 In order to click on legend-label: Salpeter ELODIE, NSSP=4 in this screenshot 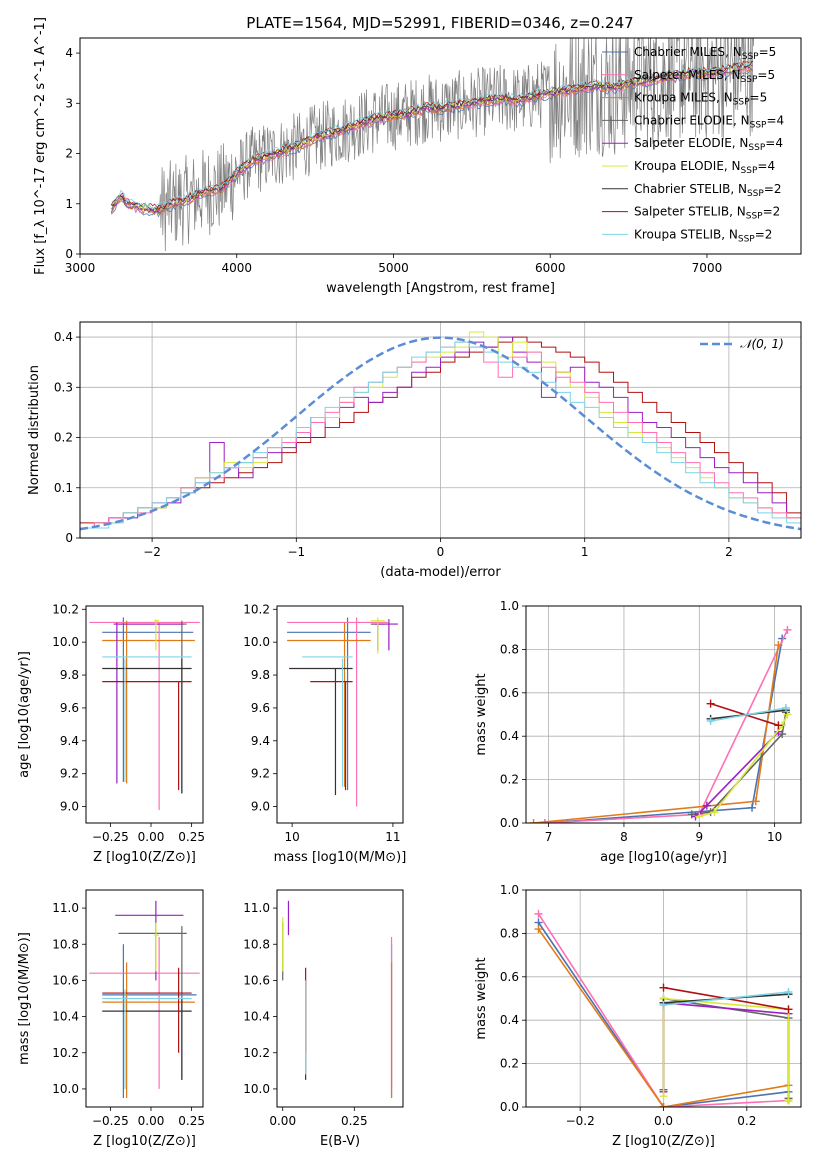, I will do `click(708, 144)`.